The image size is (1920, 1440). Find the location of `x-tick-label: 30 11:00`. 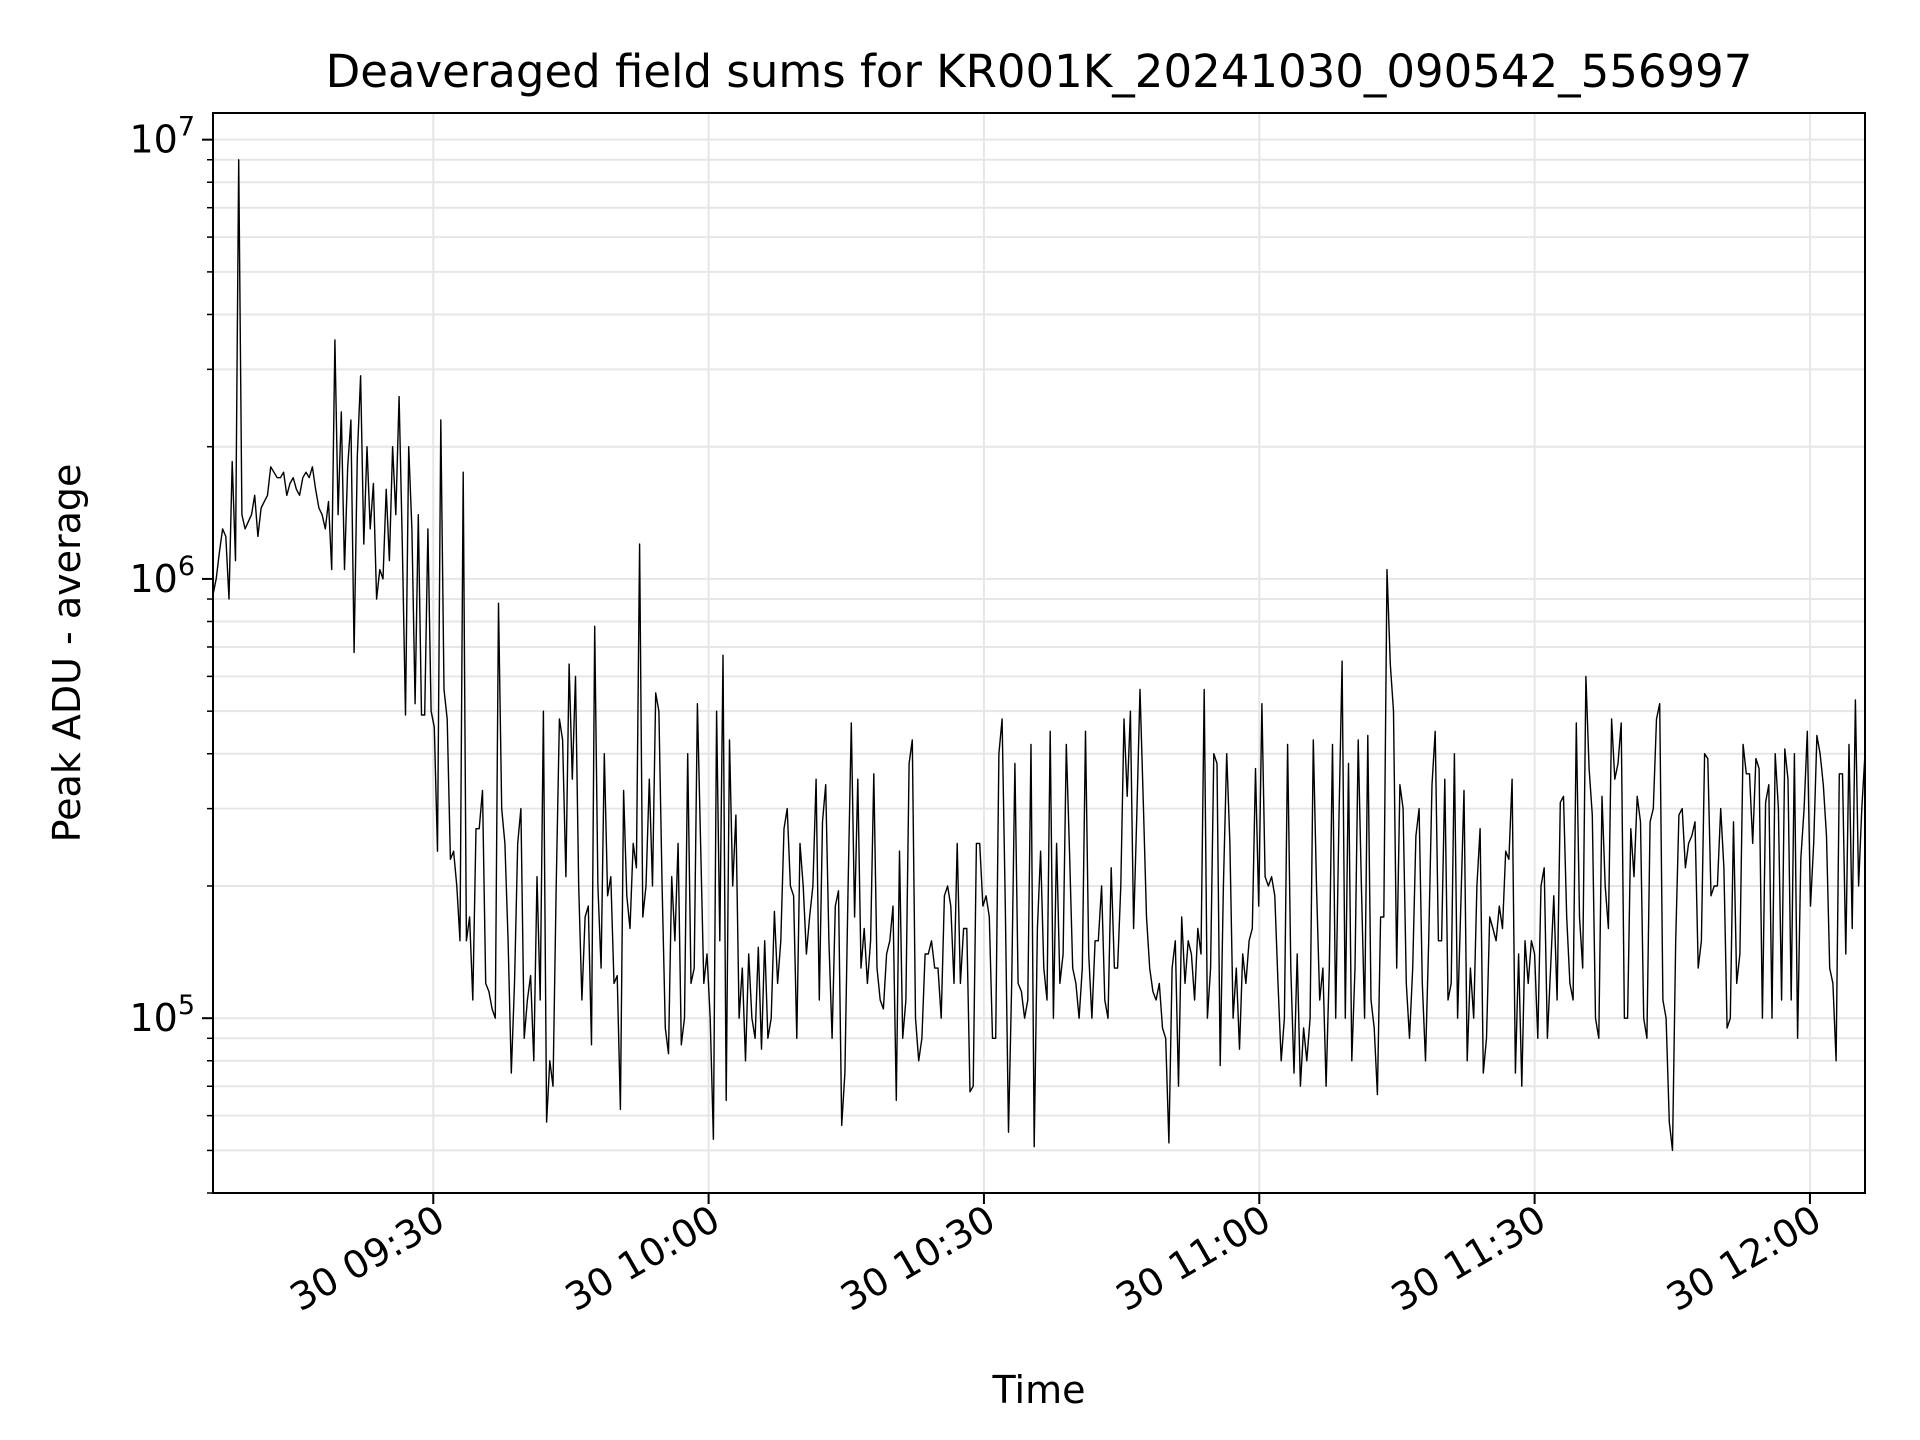

x-tick-label: 30 11:00 is located at coordinates (1193, 1258).